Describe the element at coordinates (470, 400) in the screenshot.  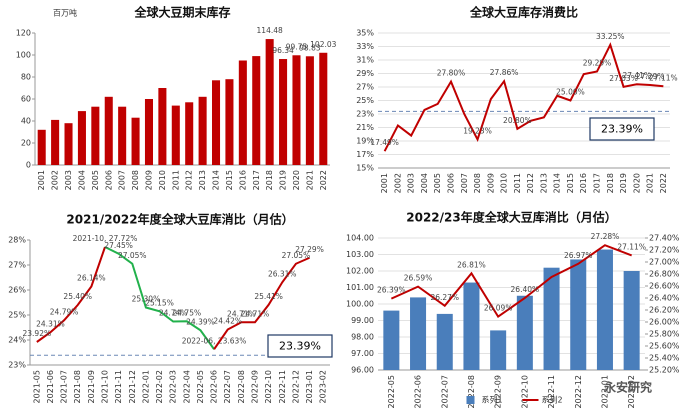
I see `legend-swatch` at that location.